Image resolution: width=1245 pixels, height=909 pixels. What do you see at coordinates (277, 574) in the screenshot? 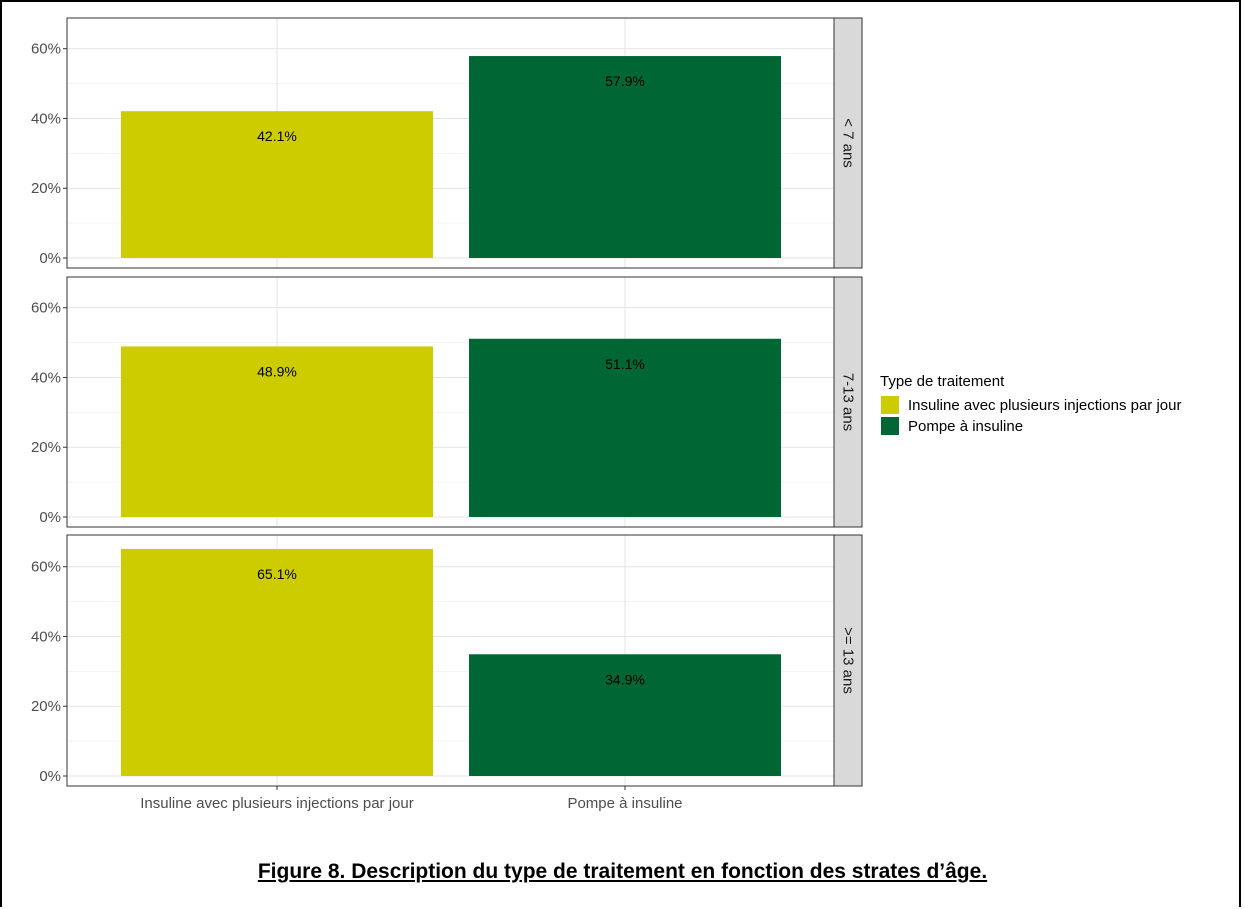
I see `bar-value-label: 65.1%` at bounding box center [277, 574].